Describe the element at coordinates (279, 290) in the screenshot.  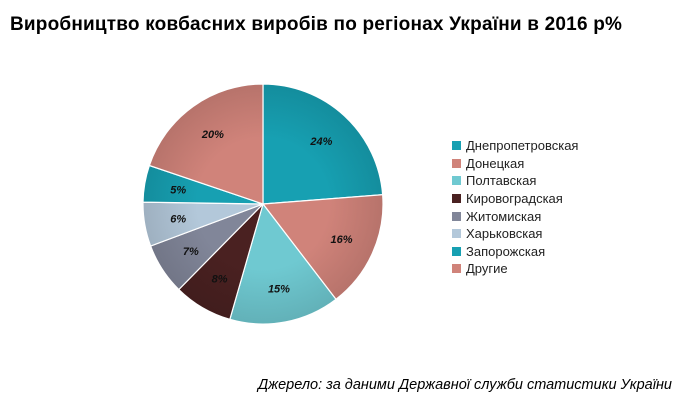
I see `slice-data-label: 15%` at that location.